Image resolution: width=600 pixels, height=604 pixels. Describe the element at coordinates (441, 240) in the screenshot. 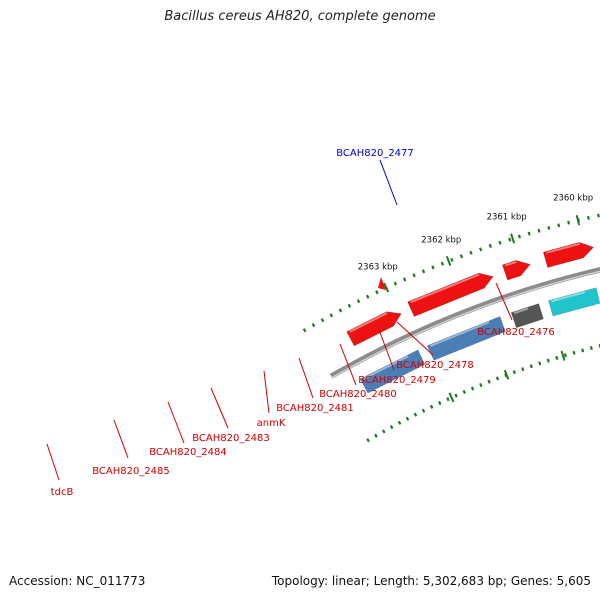

I see `scale-label: 2362 kbp` at that location.